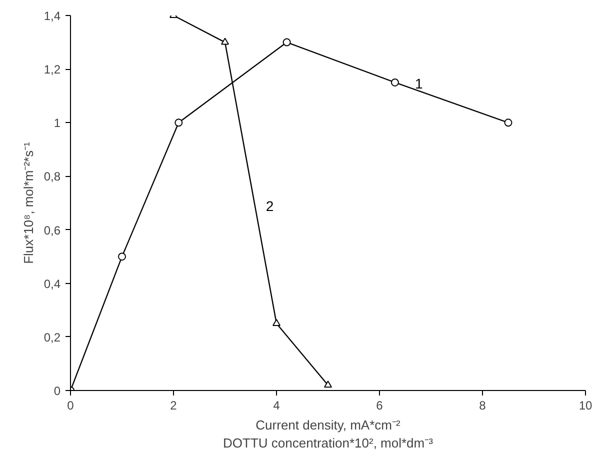 Image resolution: width=610 pixels, height=469 pixels. What do you see at coordinates (70, 405) in the screenshot?
I see `x-tick-label: 0` at bounding box center [70, 405].